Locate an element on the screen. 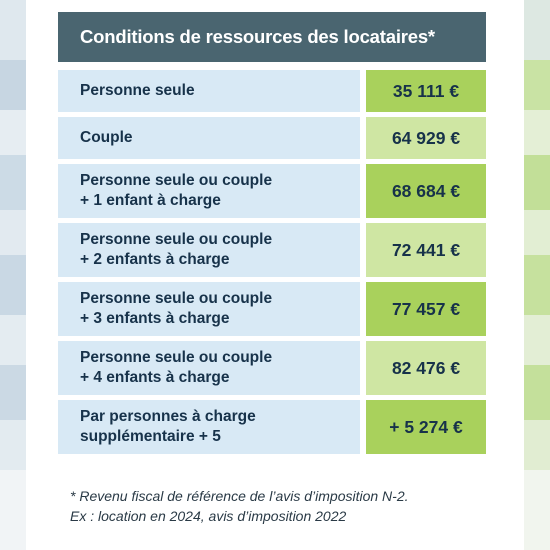 This screenshot has width=550, height=550. row-label-line: + 1 enfant à charge is located at coordinates (150, 200).